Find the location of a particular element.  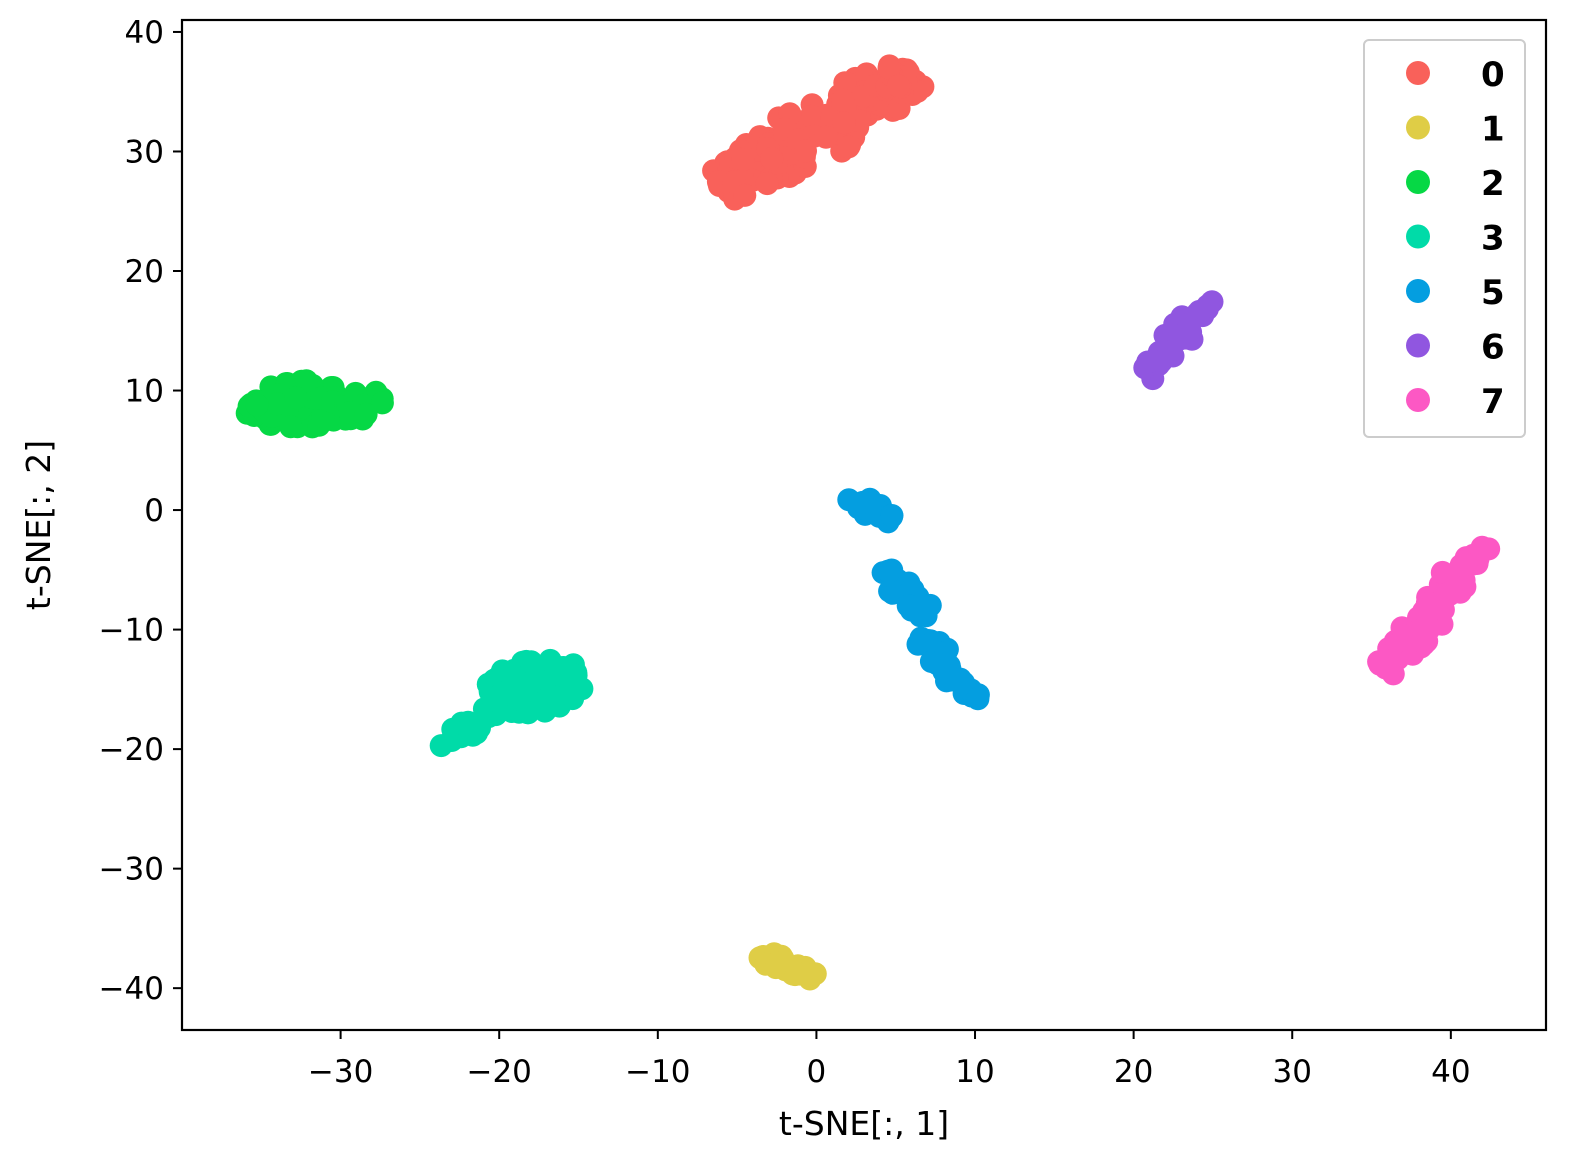

y-tick-label: 20 is located at coordinates (144, 272).